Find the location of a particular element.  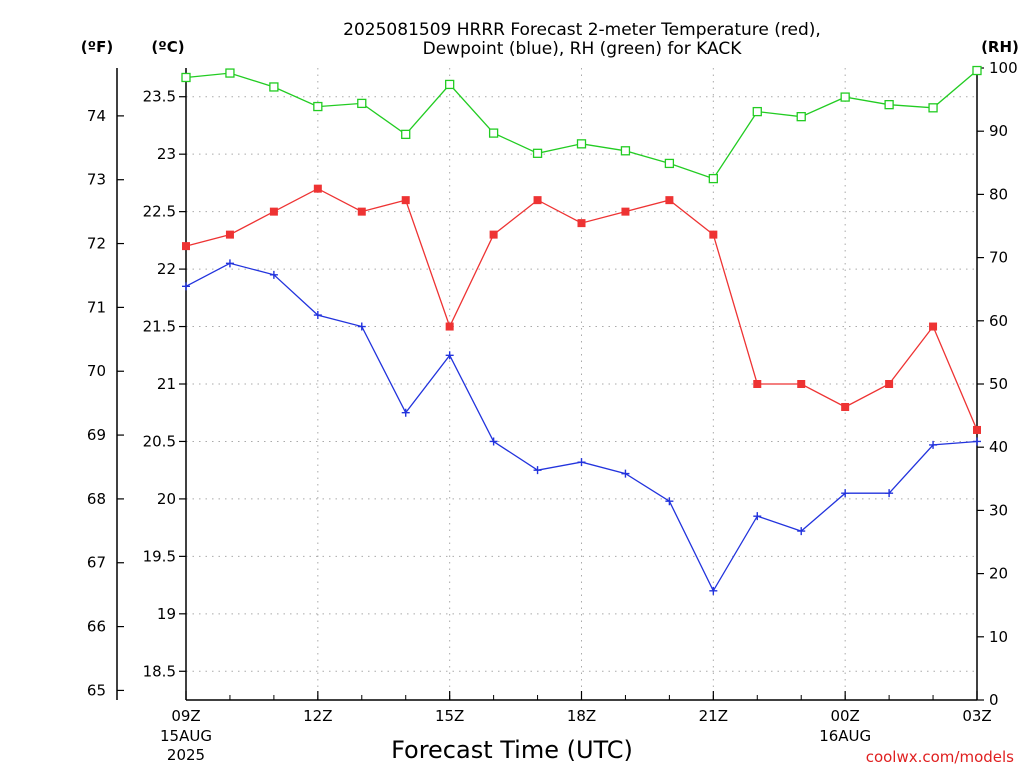

celsius-tick-label: 20 is located at coordinates (166, 499).